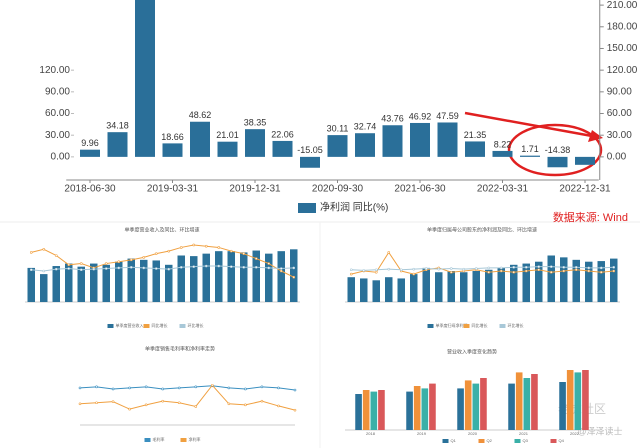  I want to click on x-tick-label: 2022-12-31, so click(585, 189).